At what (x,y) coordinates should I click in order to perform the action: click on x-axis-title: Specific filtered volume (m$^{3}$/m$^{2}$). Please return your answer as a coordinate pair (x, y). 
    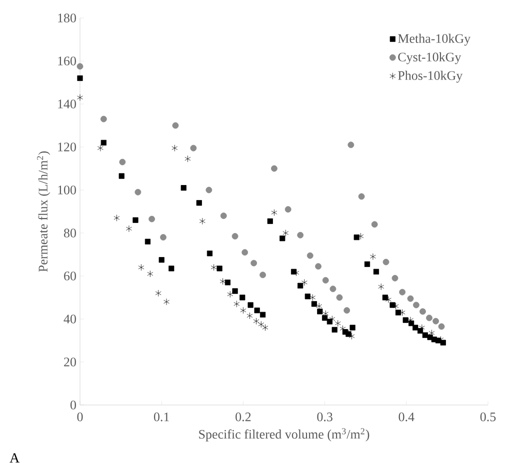
    Looking at the image, I should click on (284, 435).